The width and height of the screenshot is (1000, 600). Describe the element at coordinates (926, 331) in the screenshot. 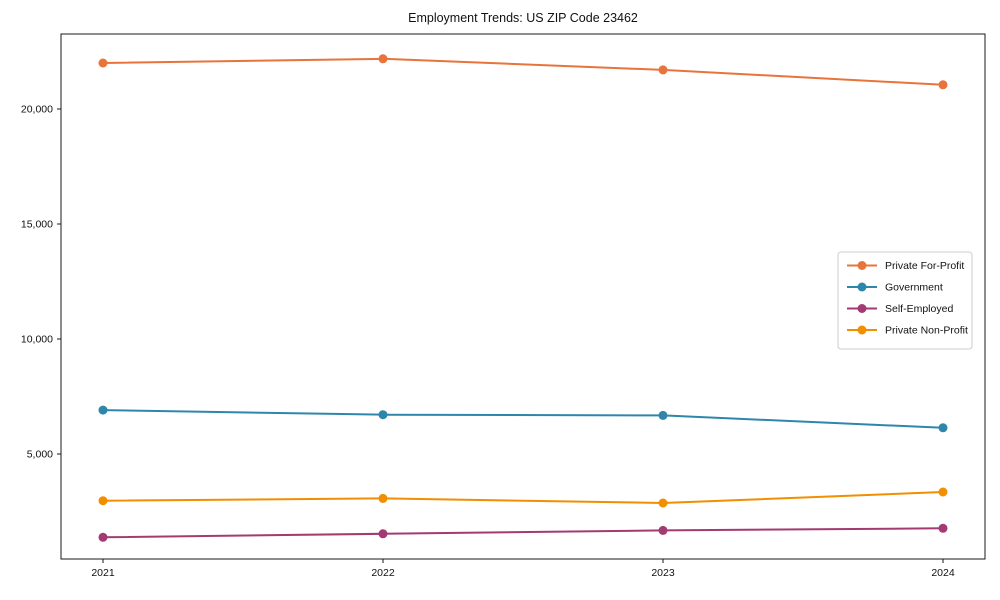

I see `legend-label-private-non-profit: Private Non-Profit` at that location.